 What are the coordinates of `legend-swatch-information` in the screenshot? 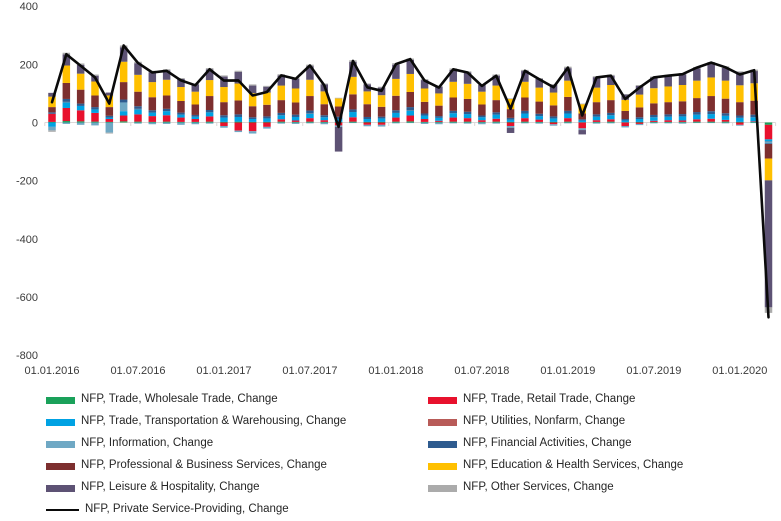 It's located at (60, 444).